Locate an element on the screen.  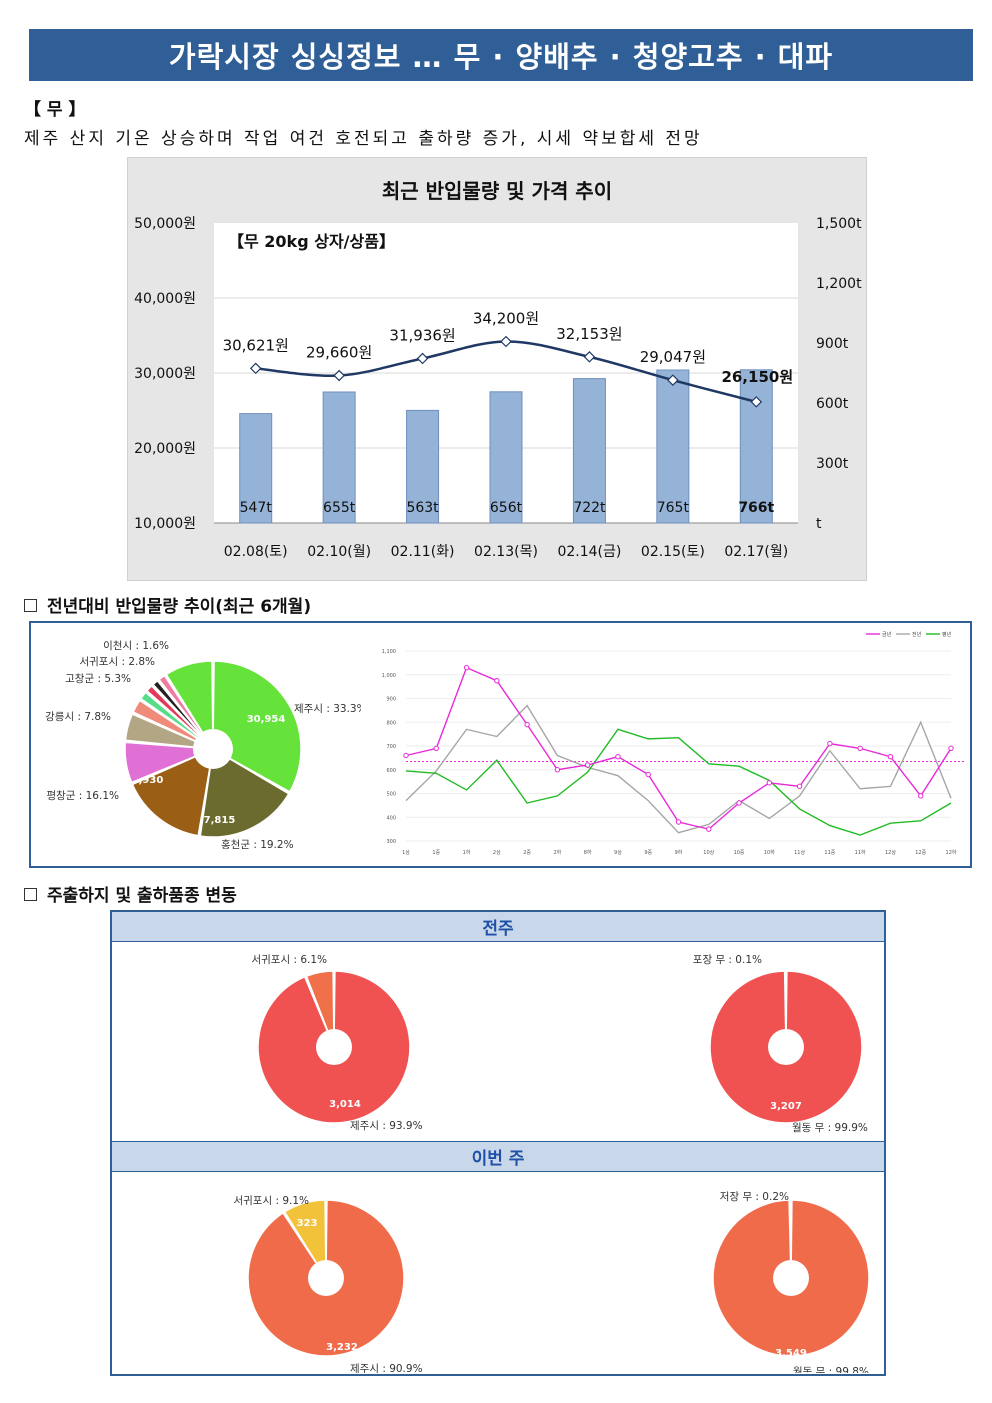
price-label: 32,153원 is located at coordinates (589, 334).